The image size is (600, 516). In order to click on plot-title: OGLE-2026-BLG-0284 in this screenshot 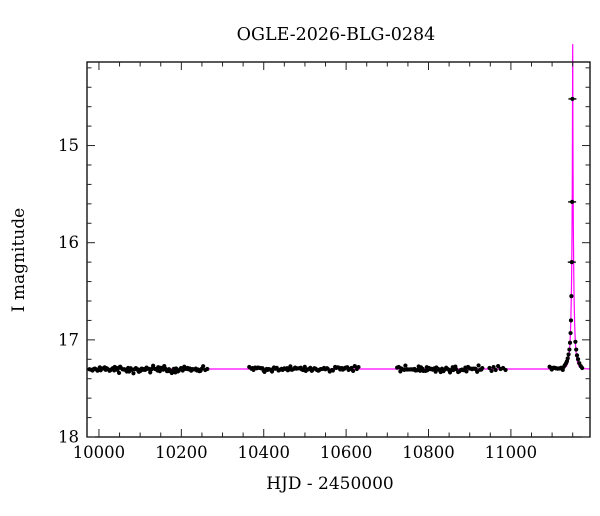, I will do `click(336, 35)`.